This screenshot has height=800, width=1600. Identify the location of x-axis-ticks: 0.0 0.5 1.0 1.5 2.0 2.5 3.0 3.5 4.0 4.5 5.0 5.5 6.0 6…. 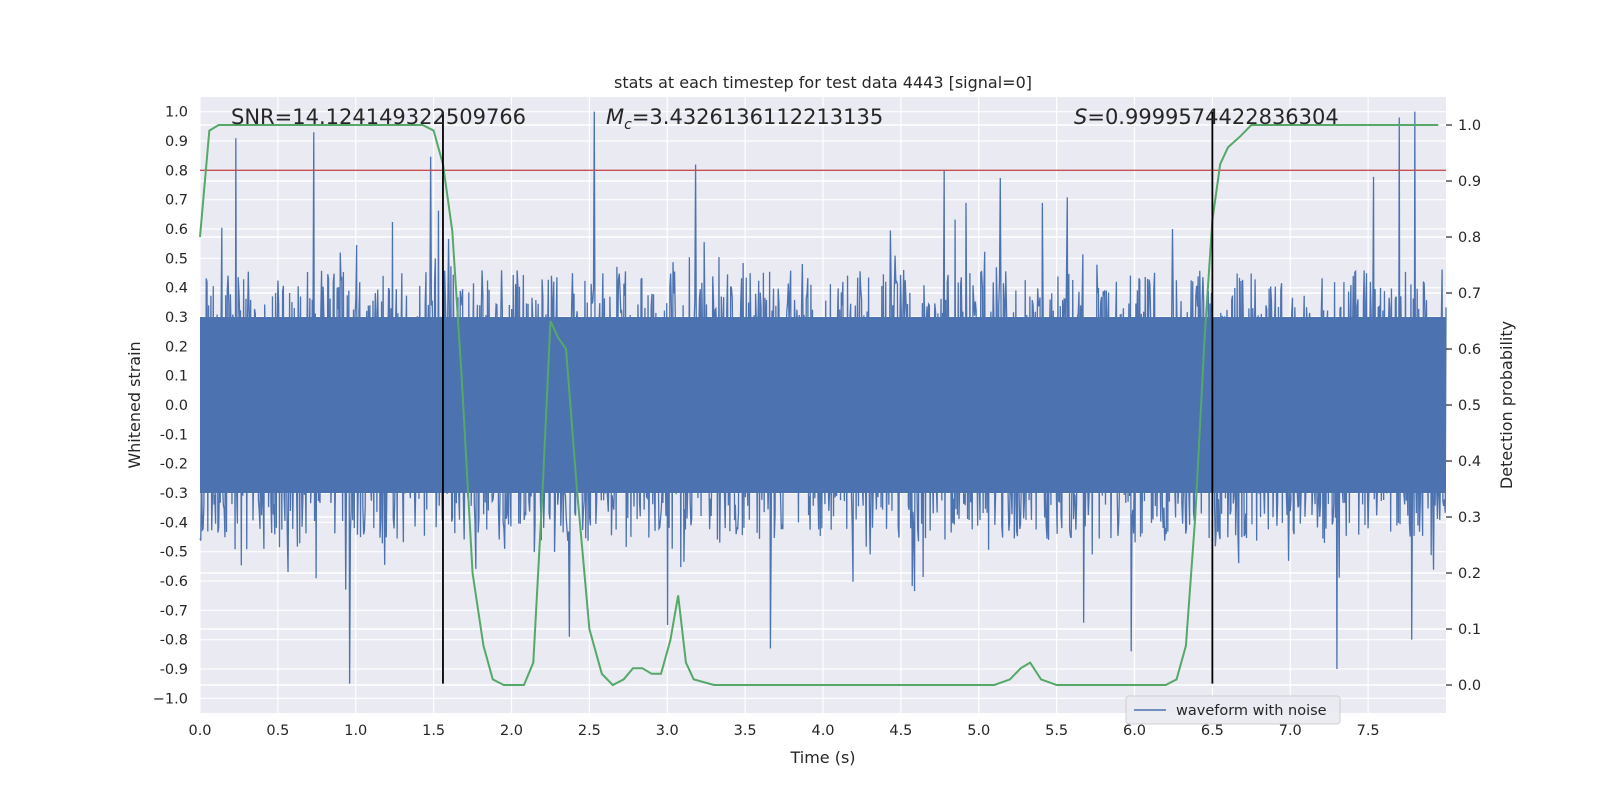
(783, 731).